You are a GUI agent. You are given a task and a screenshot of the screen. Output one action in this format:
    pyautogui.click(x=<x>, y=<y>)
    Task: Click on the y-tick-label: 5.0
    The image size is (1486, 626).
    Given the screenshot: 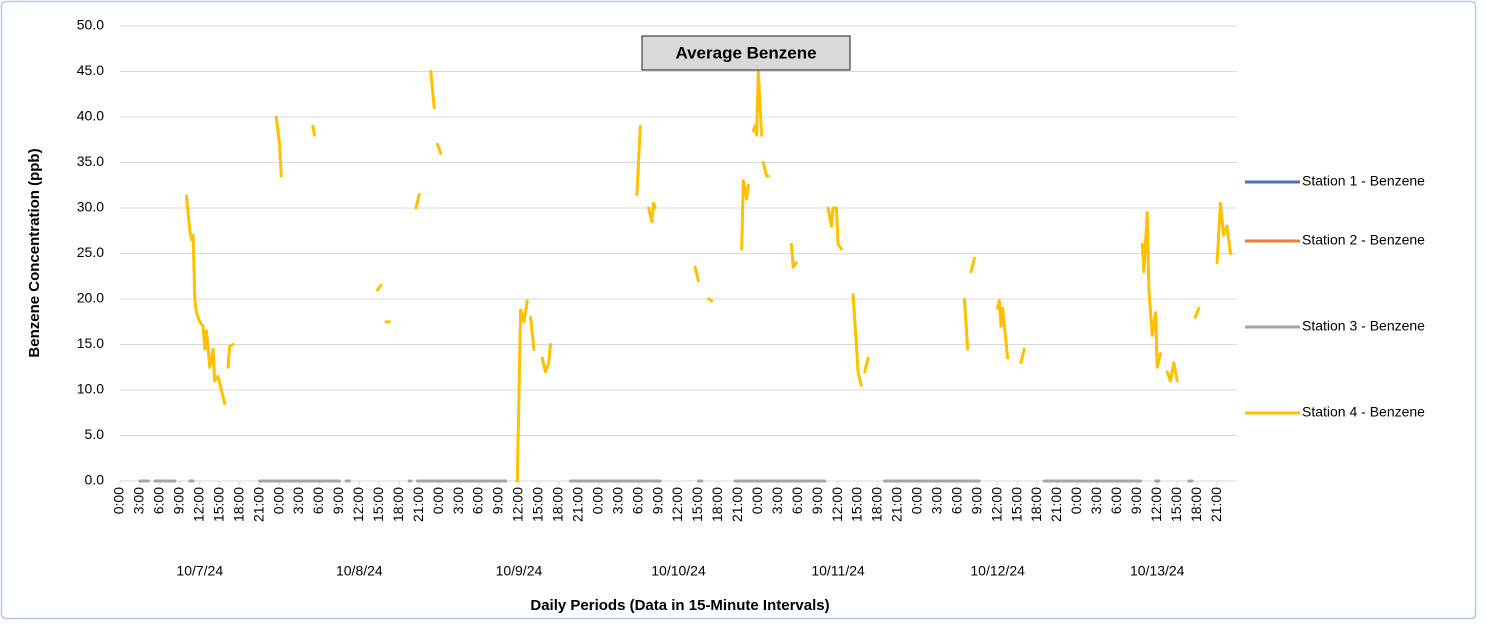 What is the action you would take?
    pyautogui.click(x=95, y=434)
    